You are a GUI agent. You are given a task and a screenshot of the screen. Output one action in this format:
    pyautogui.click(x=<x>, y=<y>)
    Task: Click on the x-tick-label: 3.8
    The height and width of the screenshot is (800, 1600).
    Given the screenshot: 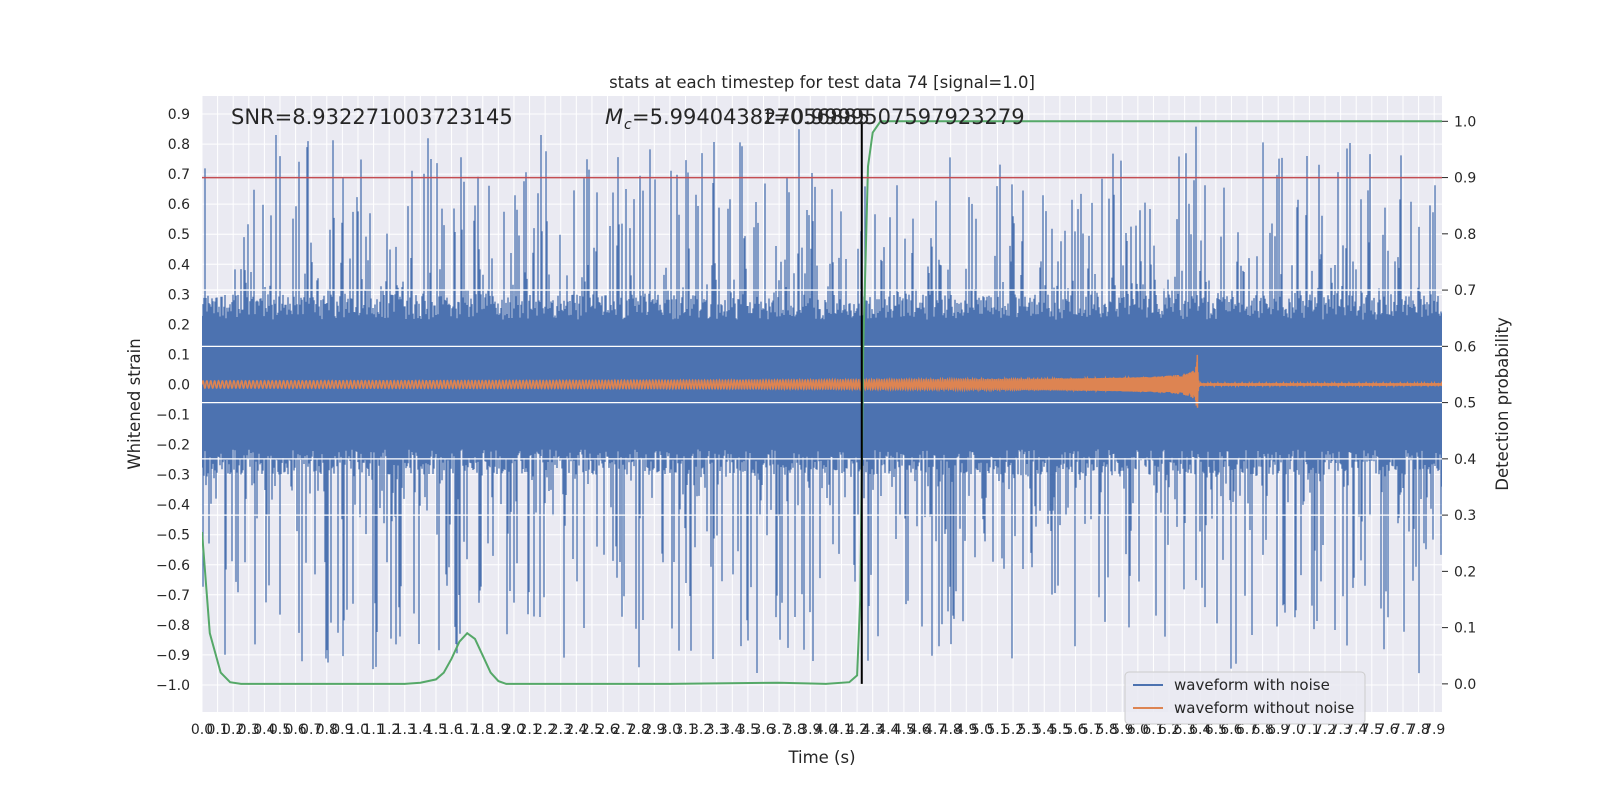 What is the action you would take?
    pyautogui.click(x=795, y=730)
    